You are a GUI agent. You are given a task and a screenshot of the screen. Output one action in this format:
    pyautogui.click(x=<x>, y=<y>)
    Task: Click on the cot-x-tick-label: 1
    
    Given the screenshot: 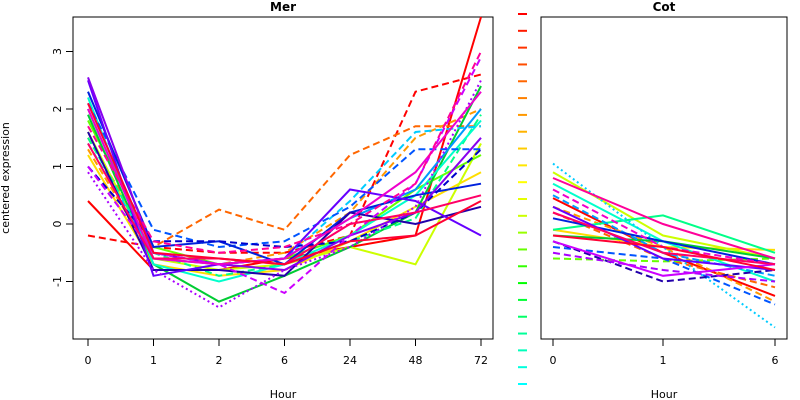 What is the action you would take?
    pyautogui.click(x=663, y=360)
    